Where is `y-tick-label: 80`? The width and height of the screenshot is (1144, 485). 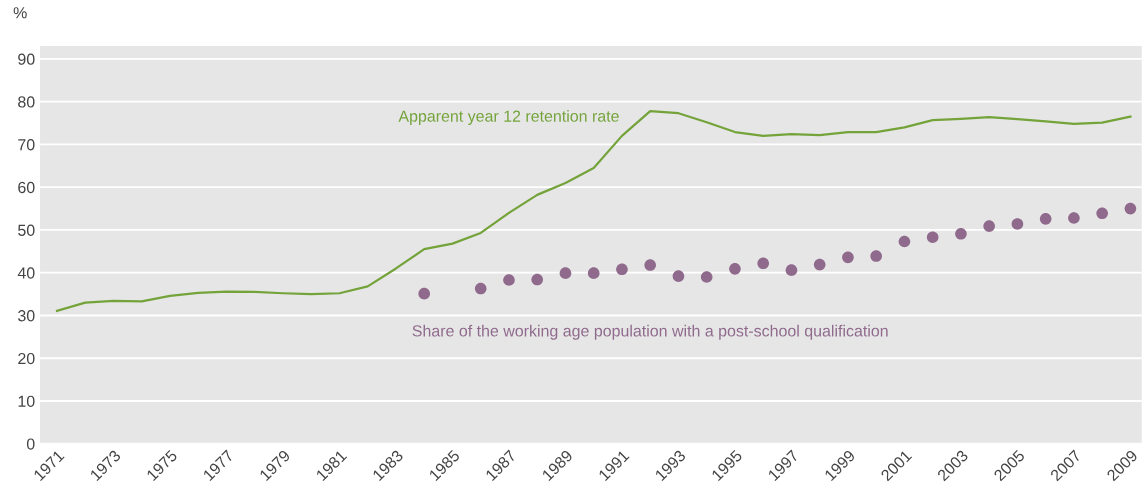 y-tick-label: 80 is located at coordinates (26, 102).